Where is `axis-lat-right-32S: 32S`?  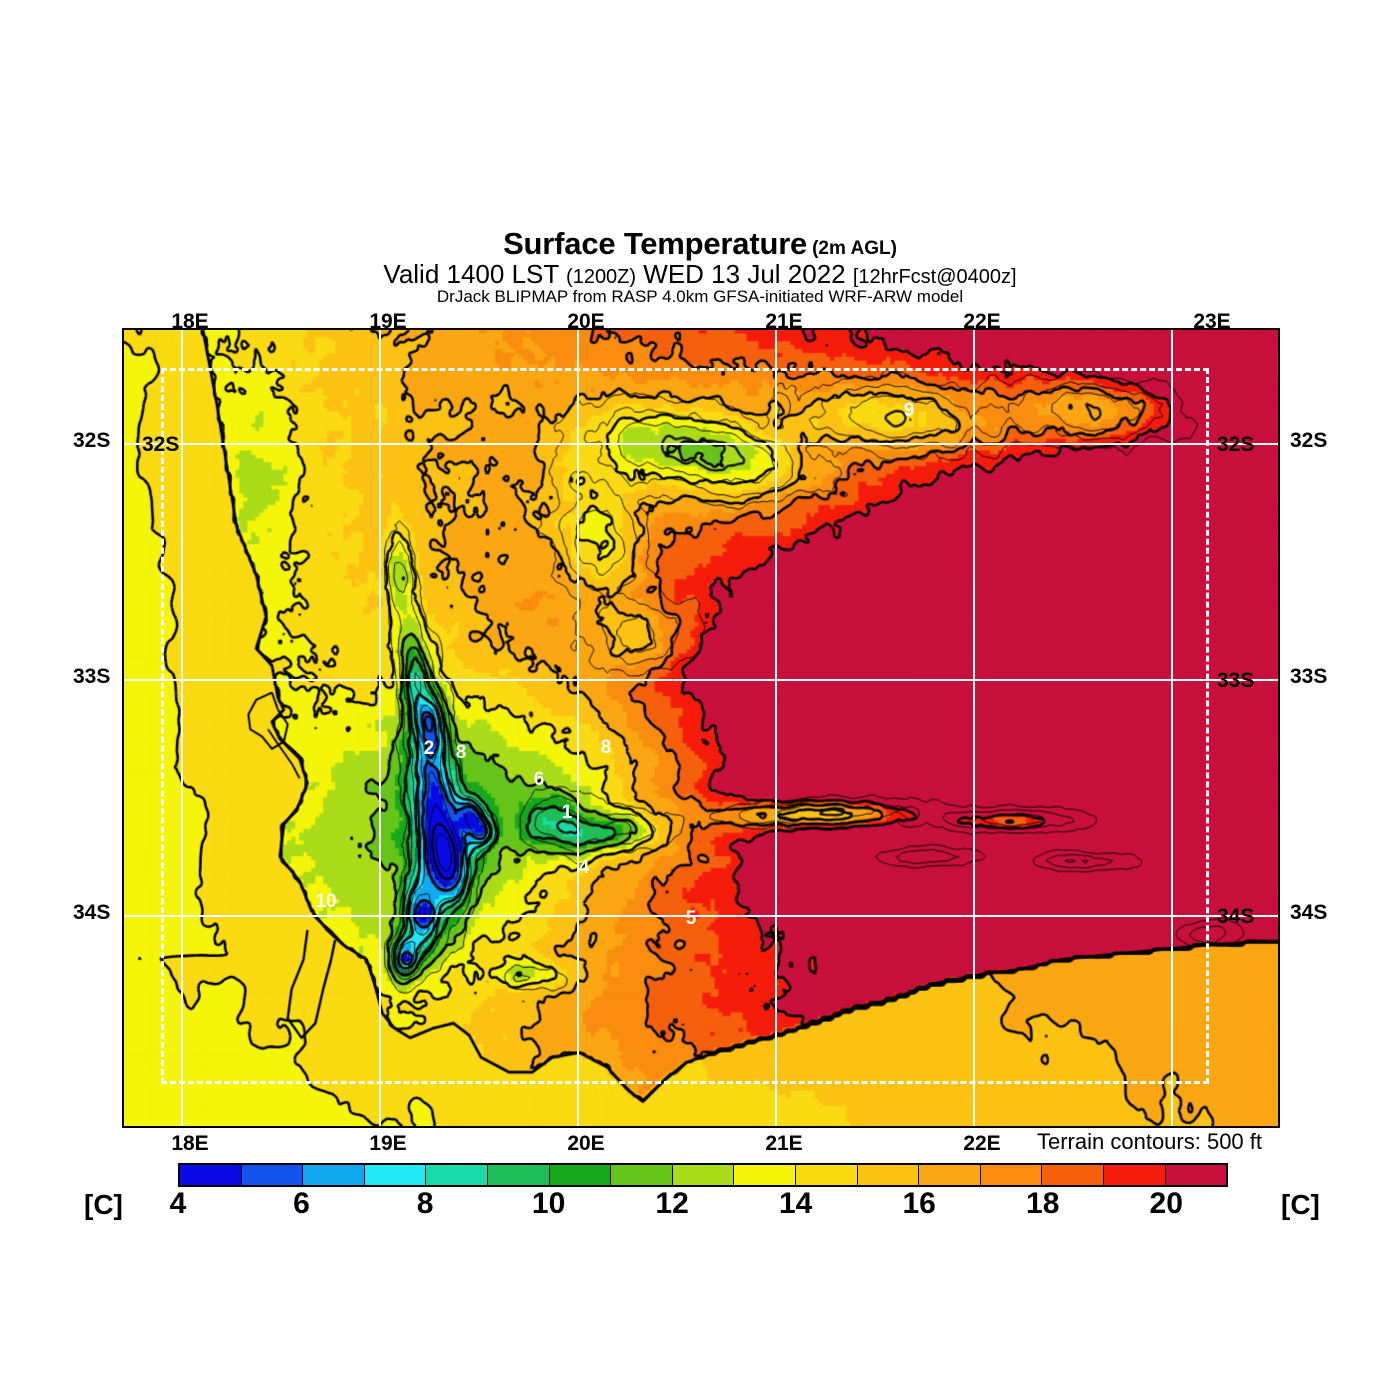 axis-lat-right-32S: 32S is located at coordinates (1309, 440).